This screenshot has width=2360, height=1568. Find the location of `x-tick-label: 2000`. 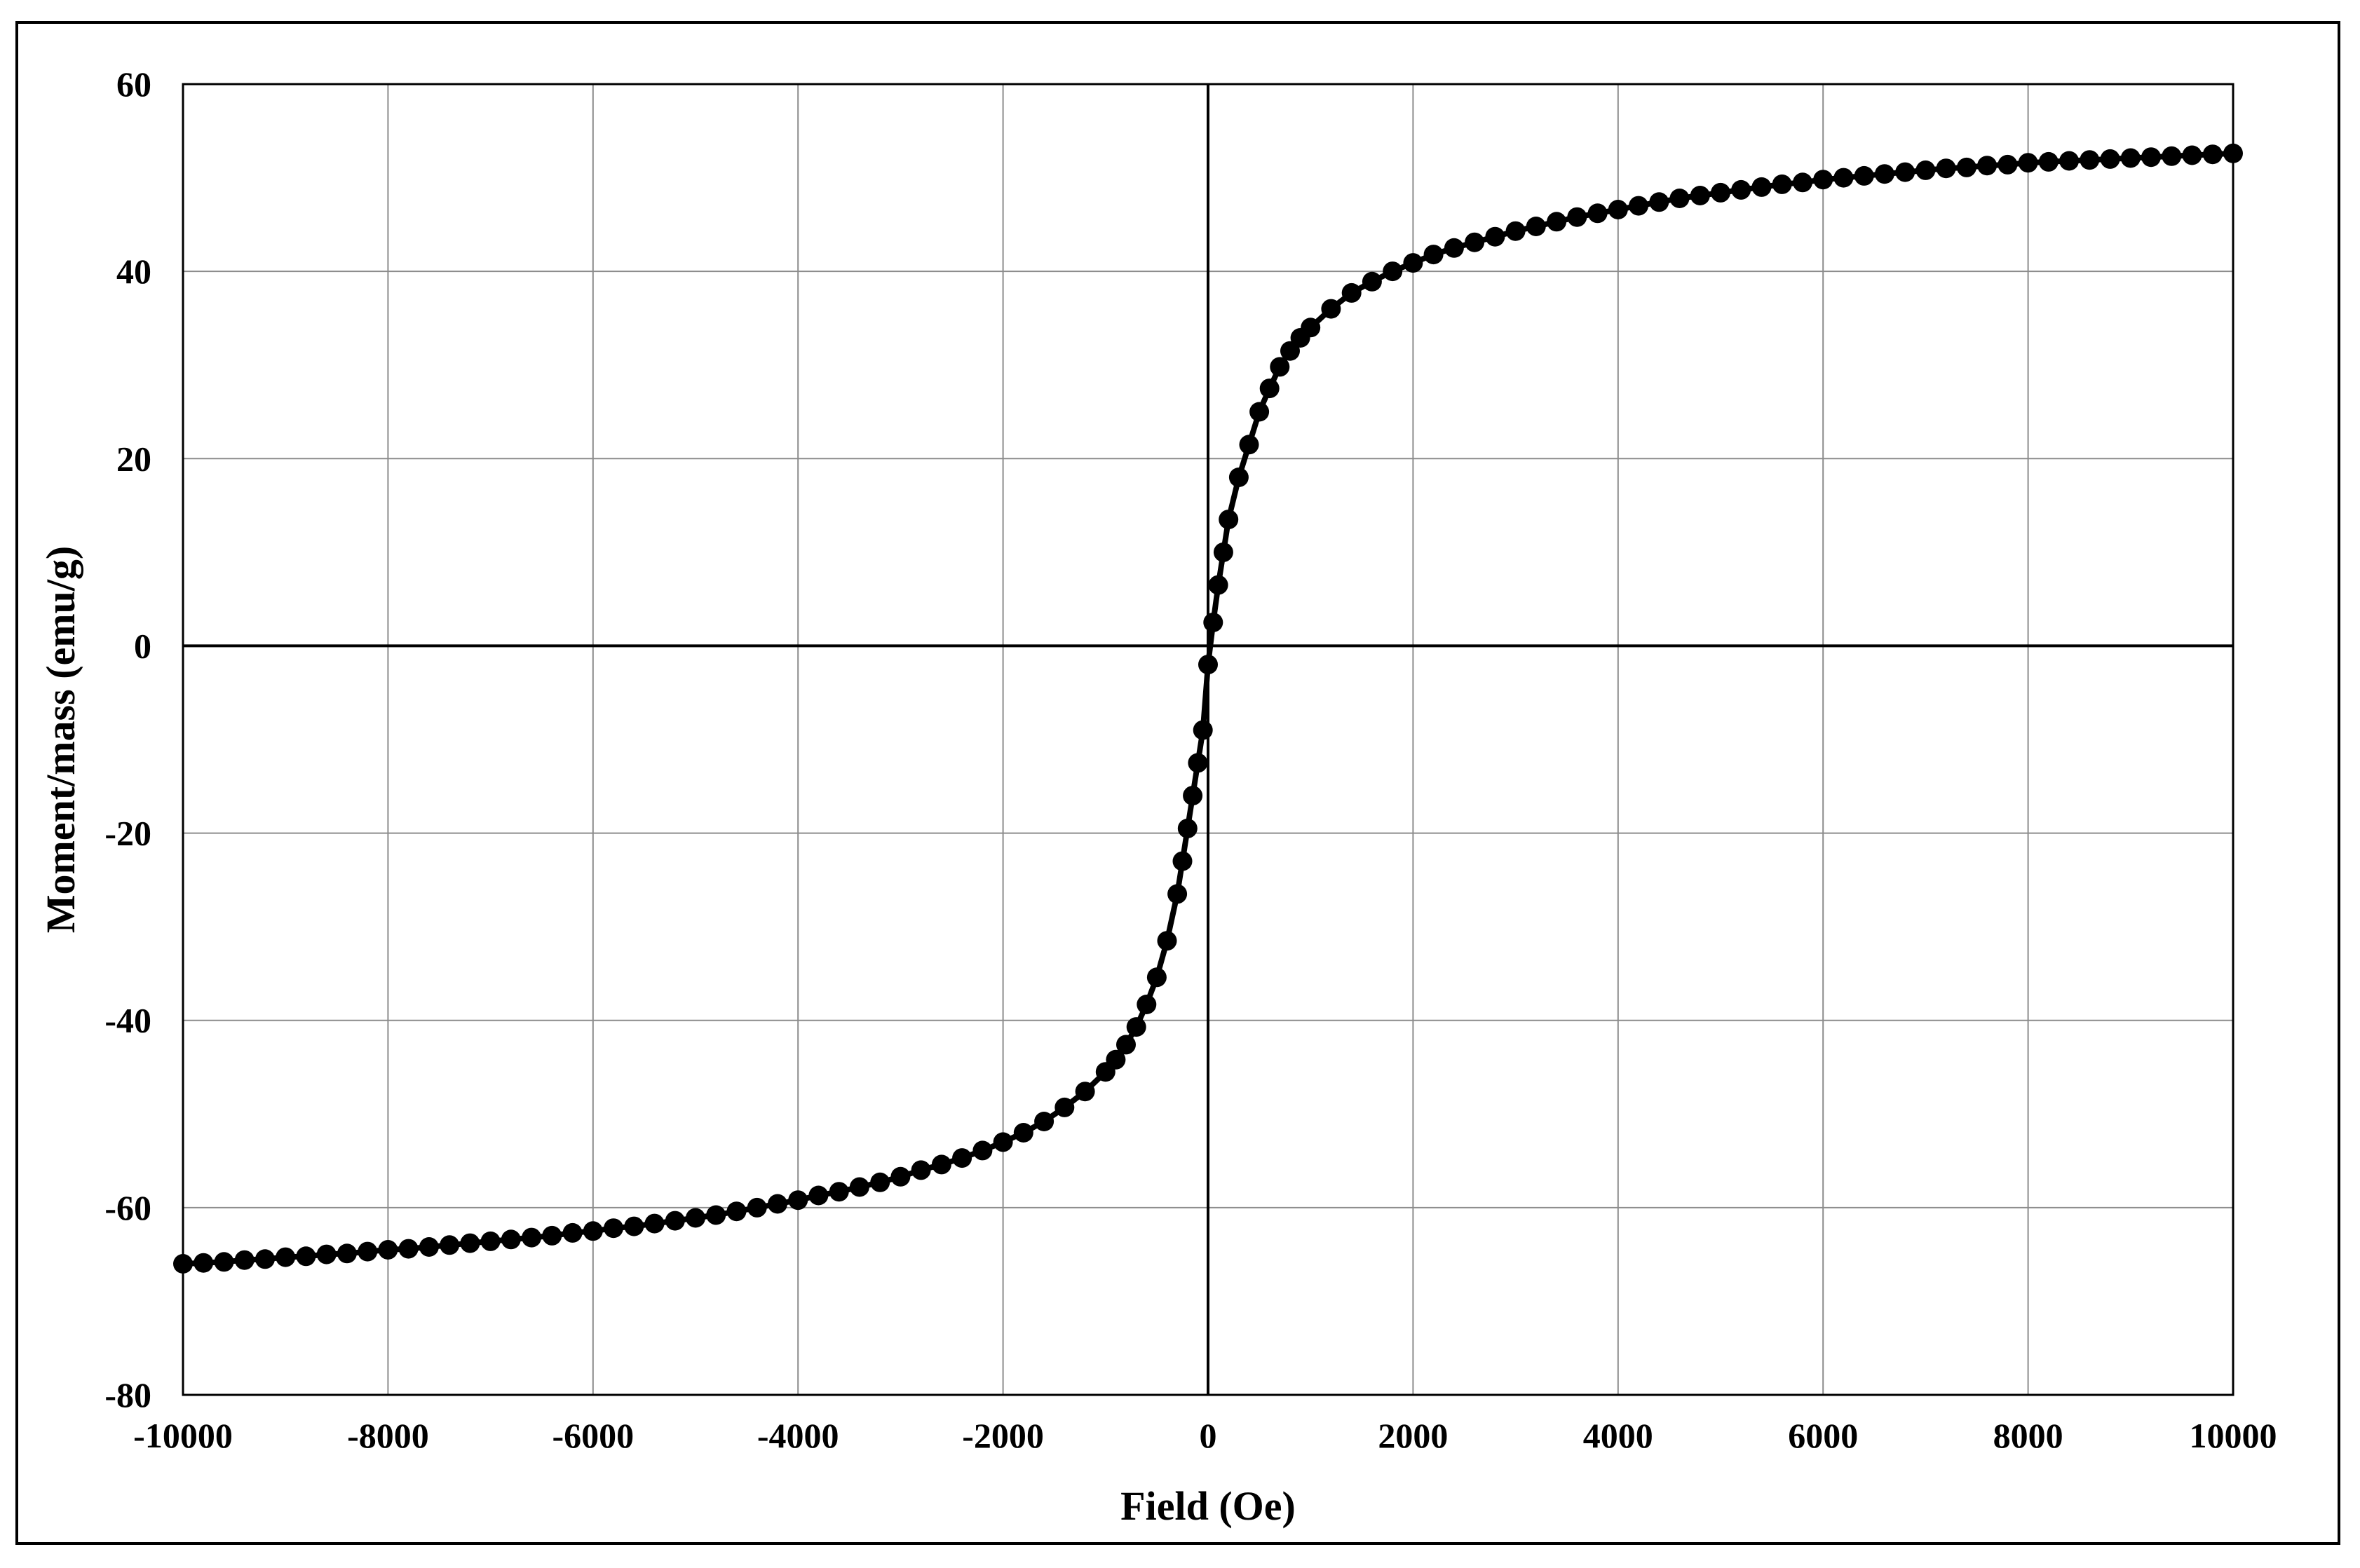

x-tick-label: 2000 is located at coordinates (1413, 1435).